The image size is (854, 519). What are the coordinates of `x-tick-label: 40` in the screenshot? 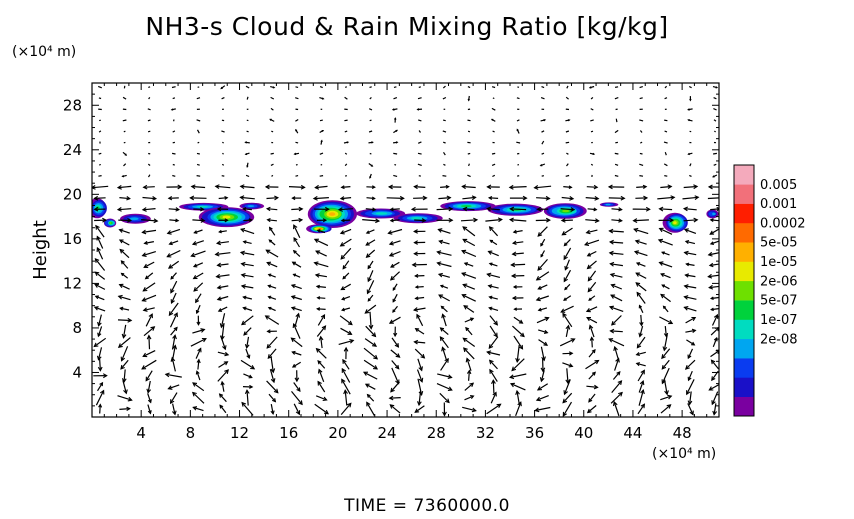 It's located at (583, 433).